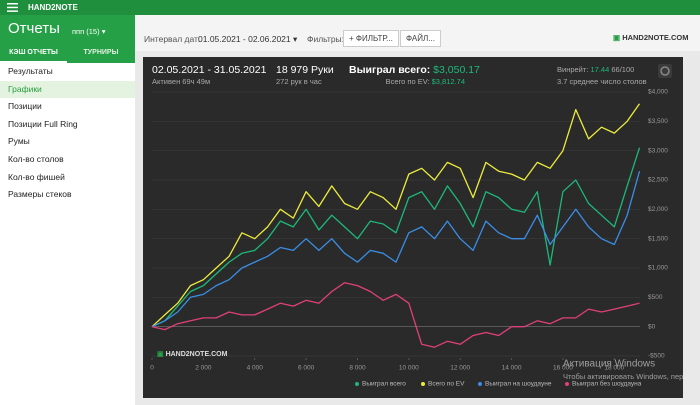  Describe the element at coordinates (86, 31) in the screenshot. I see `profile-name: ппп (15)` at that location.